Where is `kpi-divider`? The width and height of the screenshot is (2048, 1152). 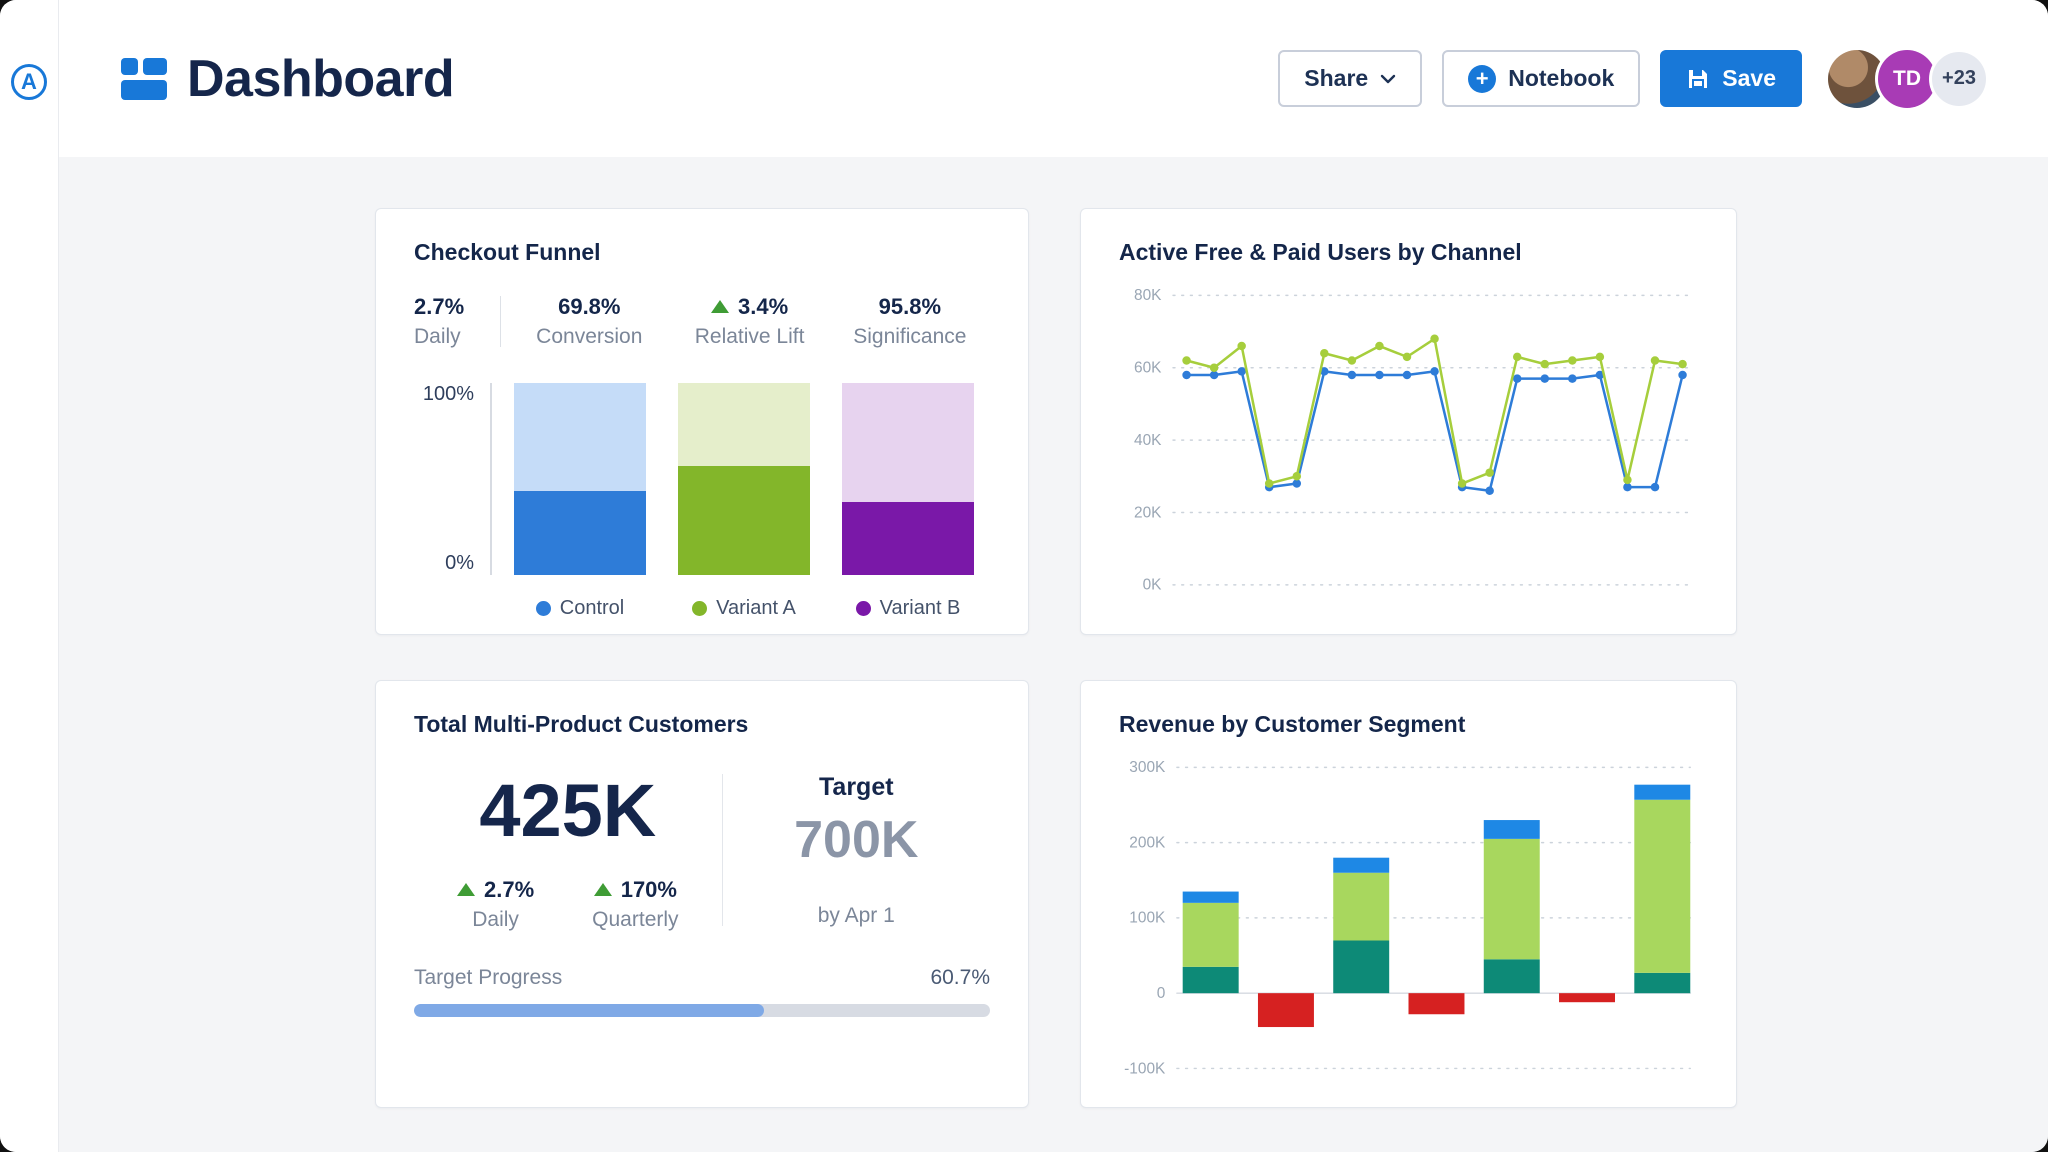
kpi-divider is located at coordinates (722, 850).